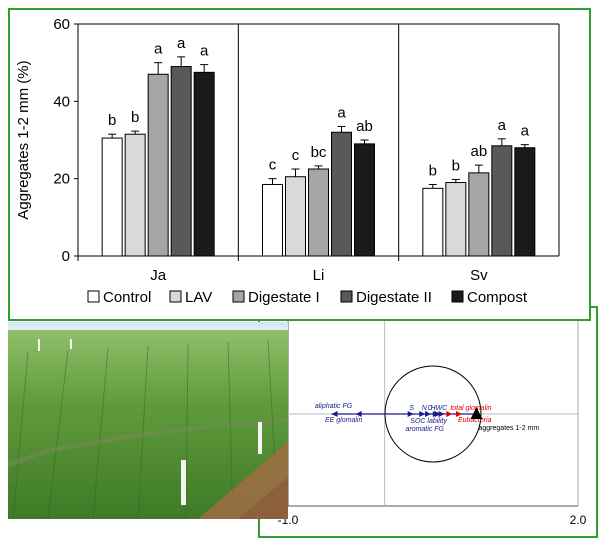  I want to click on variable-label: aliphatic FG, so click(334, 406).